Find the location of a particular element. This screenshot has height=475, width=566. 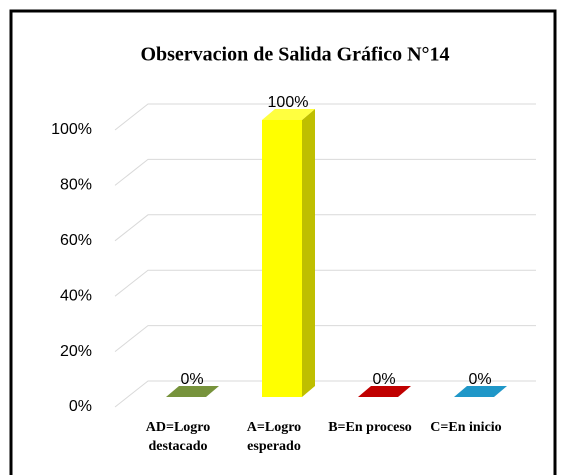

y-tick-label: 100% is located at coordinates (71, 129).